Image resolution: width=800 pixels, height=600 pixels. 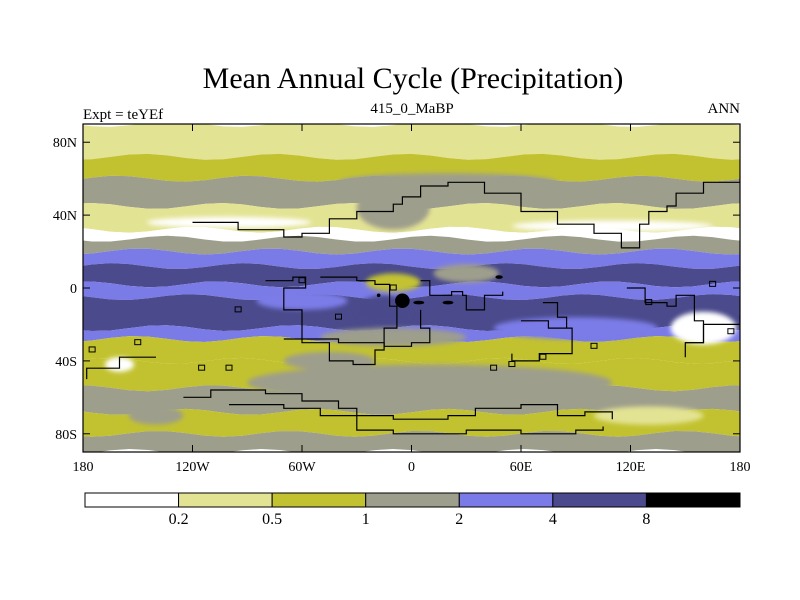 What do you see at coordinates (65, 143) in the screenshot?
I see `lat-tick-label: 80N` at bounding box center [65, 143].